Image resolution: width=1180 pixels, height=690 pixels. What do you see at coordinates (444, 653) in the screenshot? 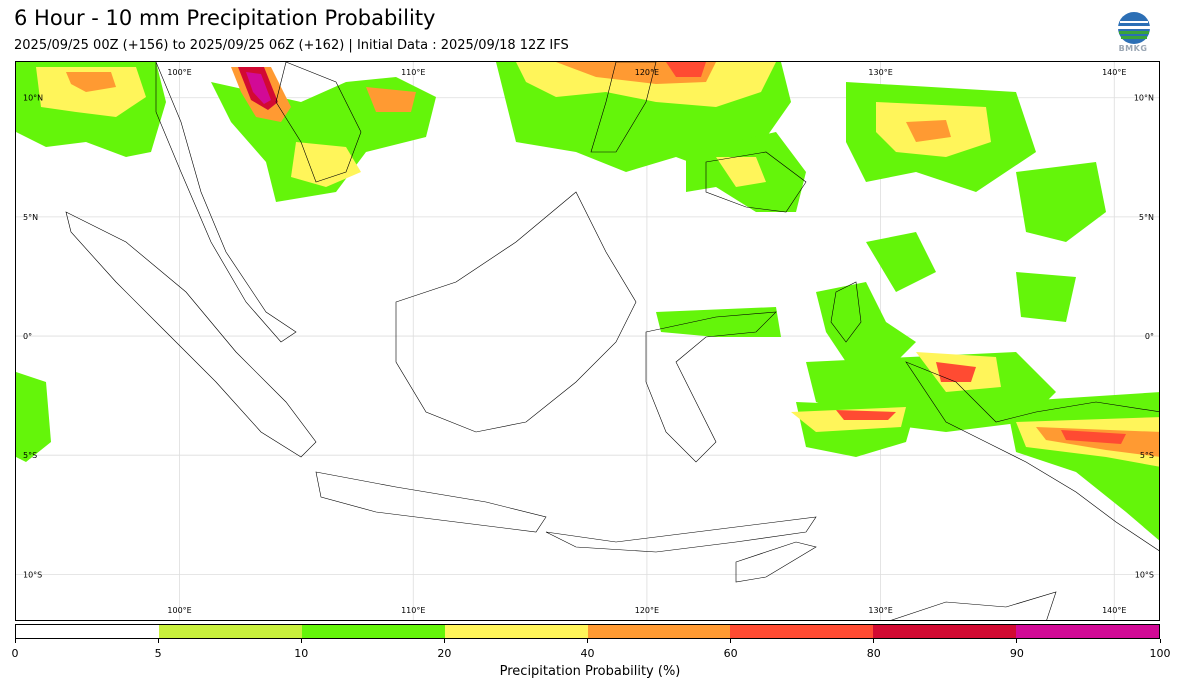
I see `colorbar-tick-label: 20` at bounding box center [444, 653].